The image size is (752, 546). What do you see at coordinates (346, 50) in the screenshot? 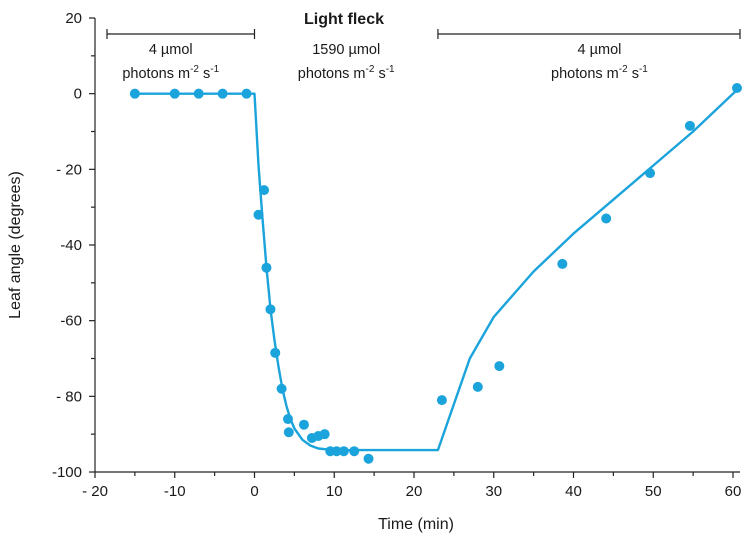
I see `period-intensity-label: 1590 µmol` at bounding box center [346, 50].